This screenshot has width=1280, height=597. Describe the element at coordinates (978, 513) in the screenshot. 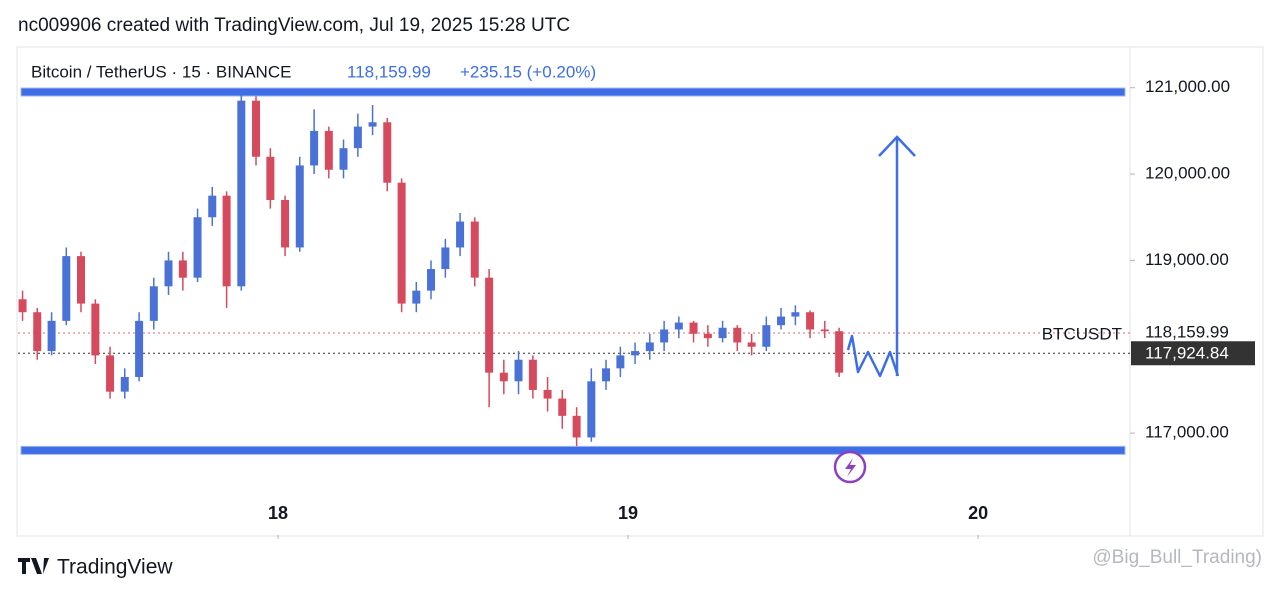

I see `x-tick-label: 20` at that location.